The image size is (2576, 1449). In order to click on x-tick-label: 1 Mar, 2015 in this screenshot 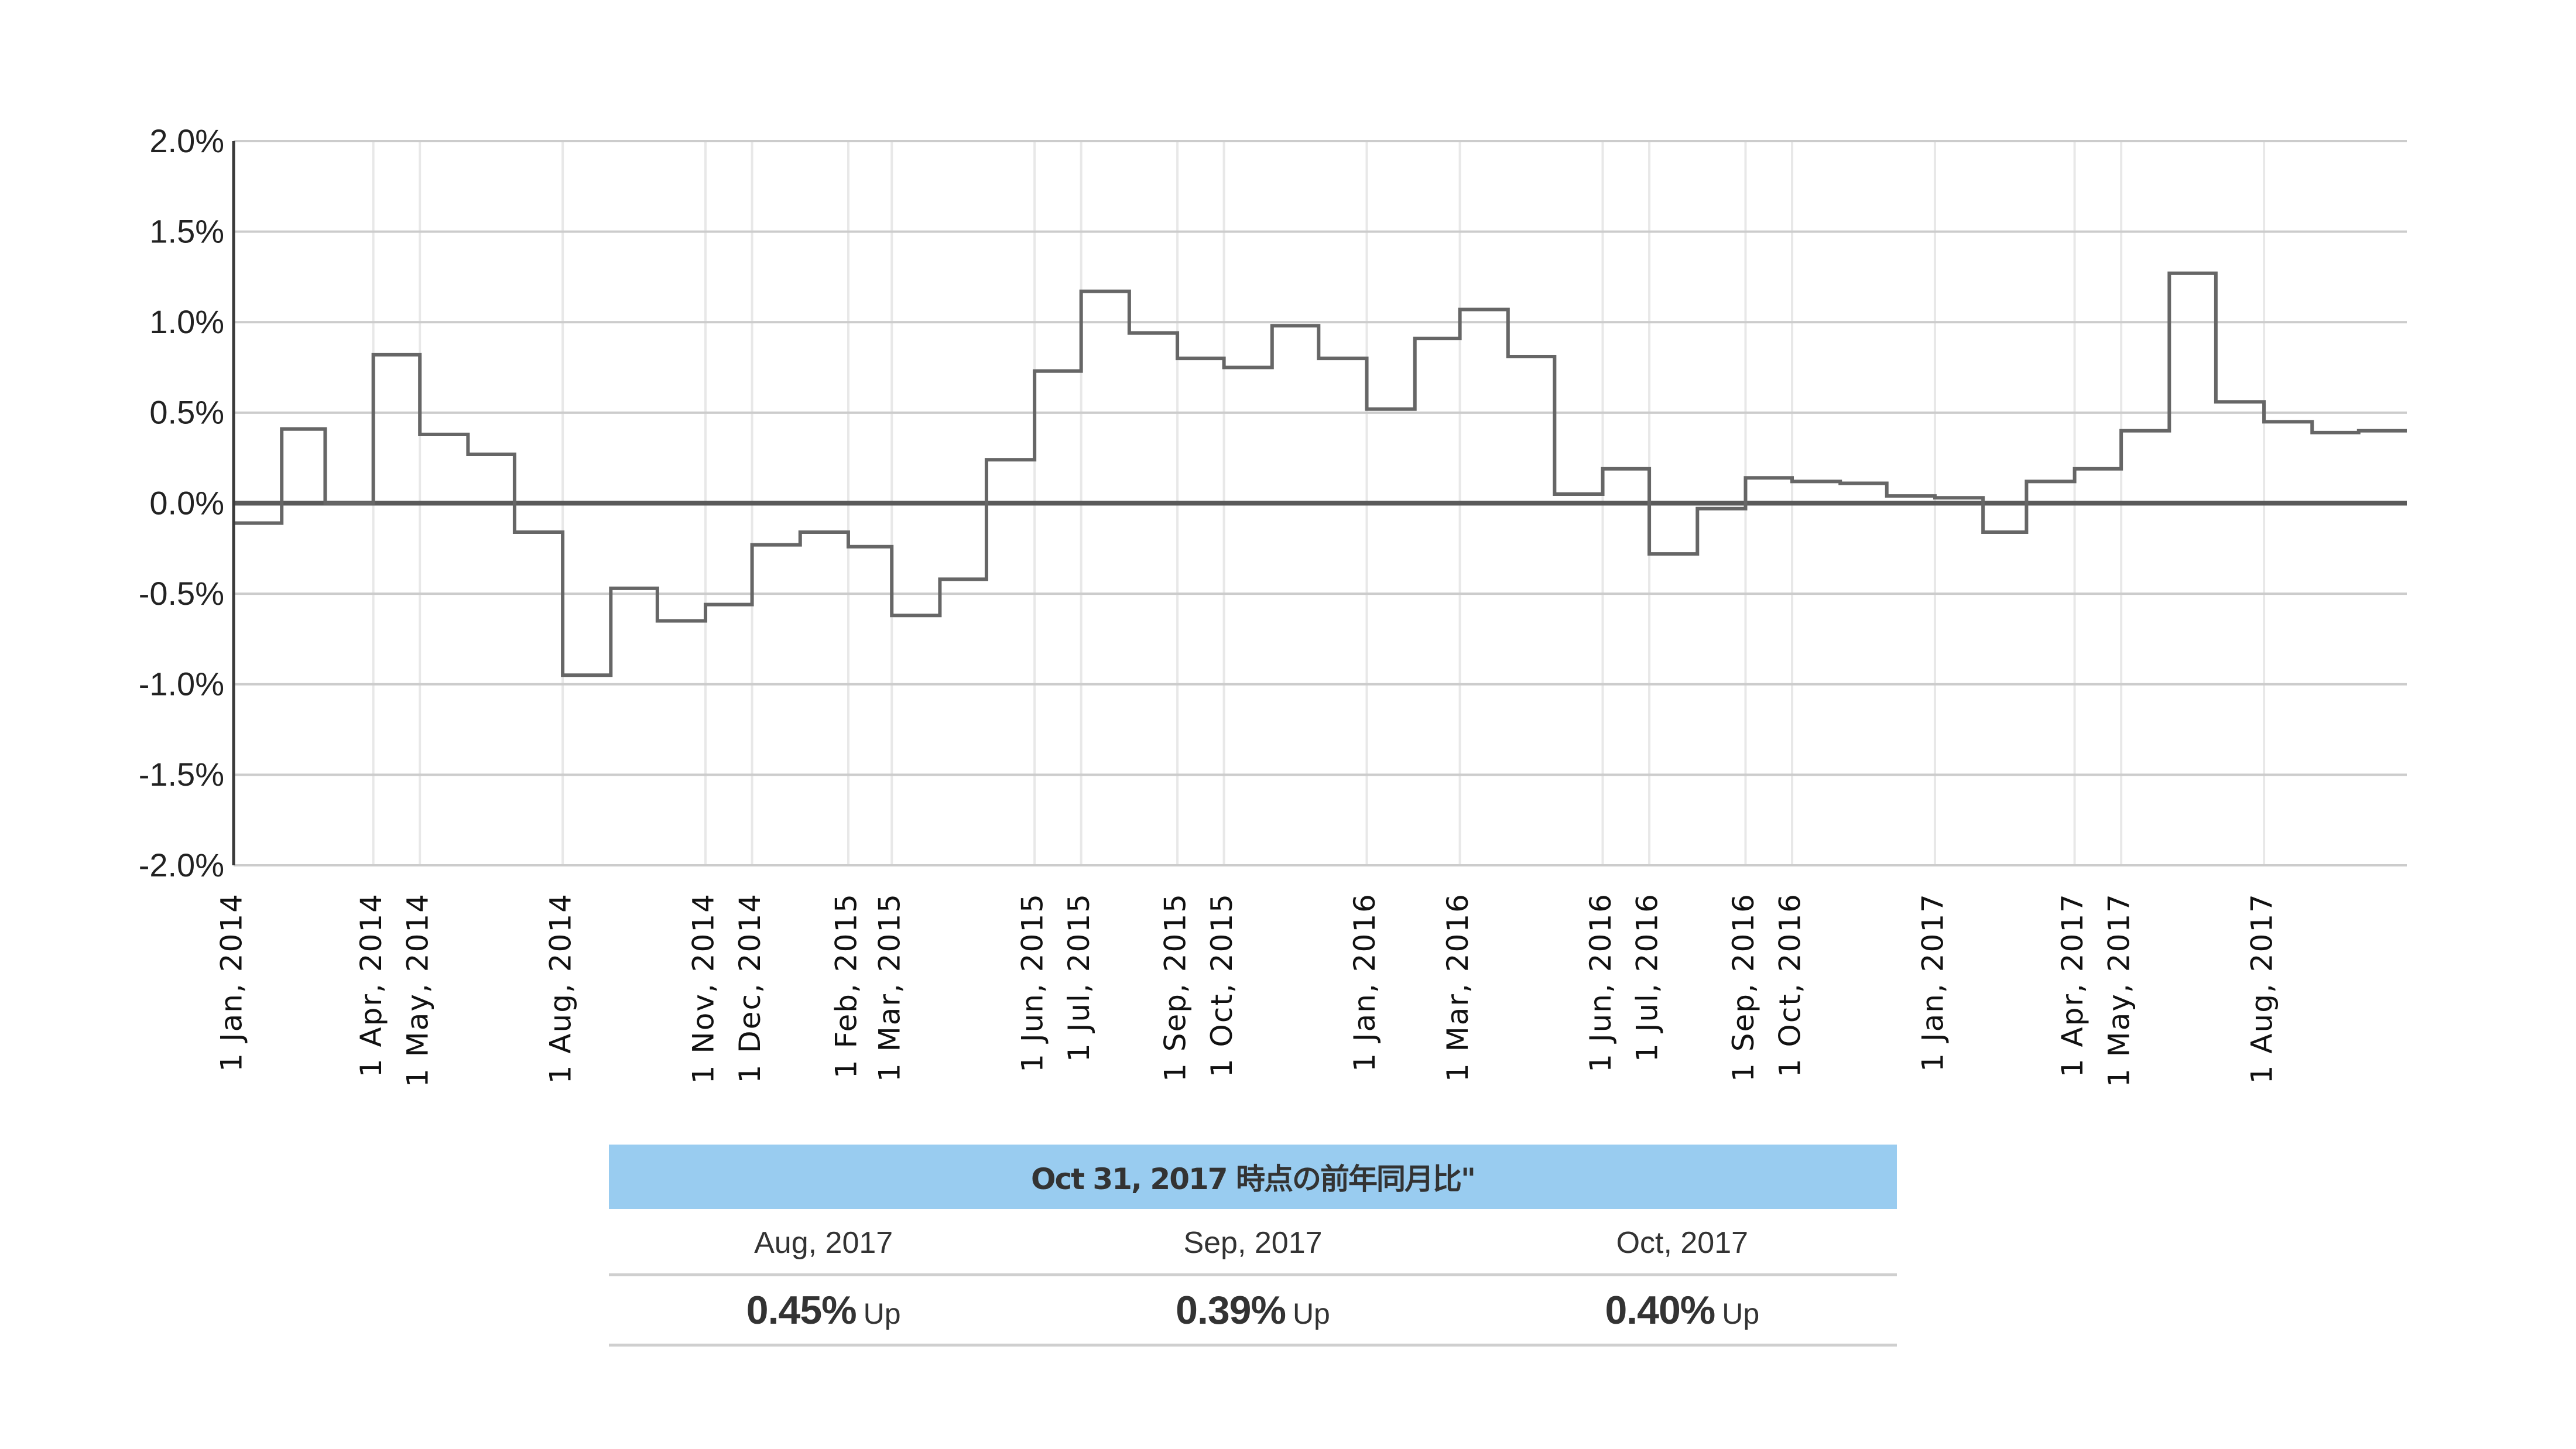, I will do `click(890, 988)`.